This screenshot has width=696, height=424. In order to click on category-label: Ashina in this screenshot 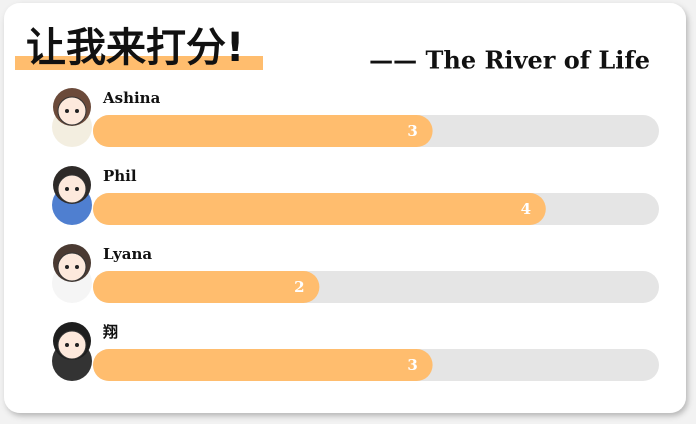, I will do `click(131, 98)`.